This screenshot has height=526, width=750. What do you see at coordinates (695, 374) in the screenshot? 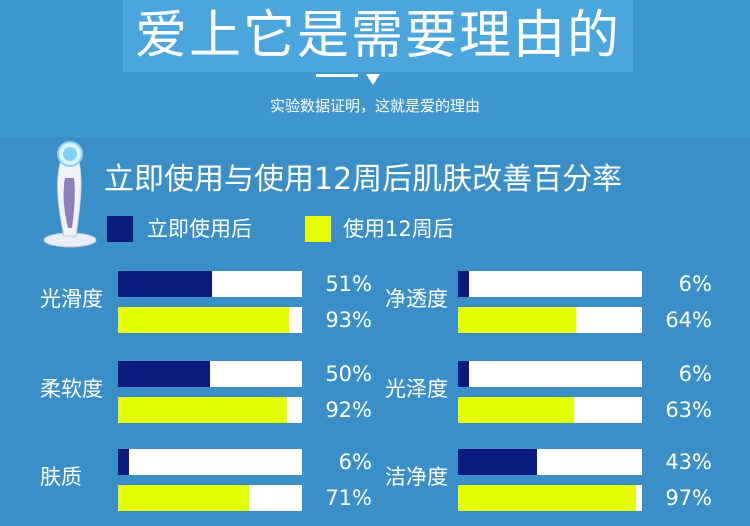
I see `value-label-4-immediate: 6%` at bounding box center [695, 374].